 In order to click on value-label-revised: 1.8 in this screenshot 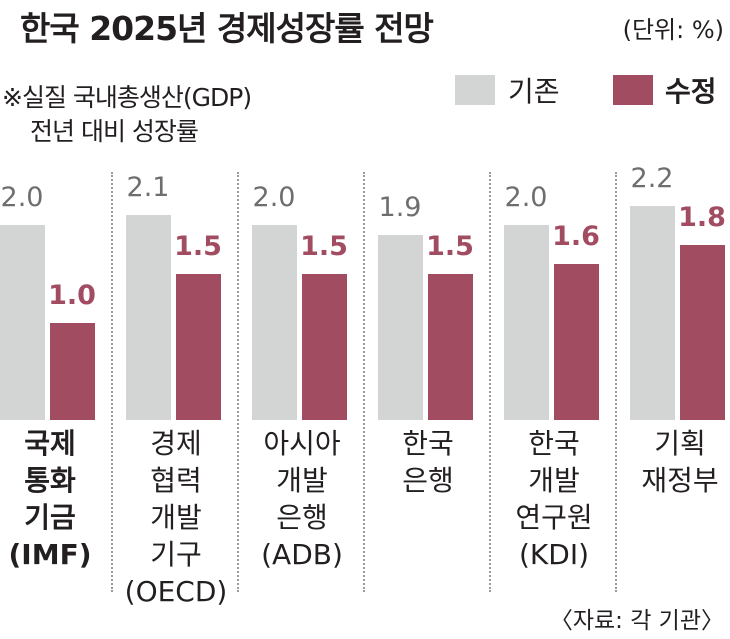, I will do `click(702, 217)`.